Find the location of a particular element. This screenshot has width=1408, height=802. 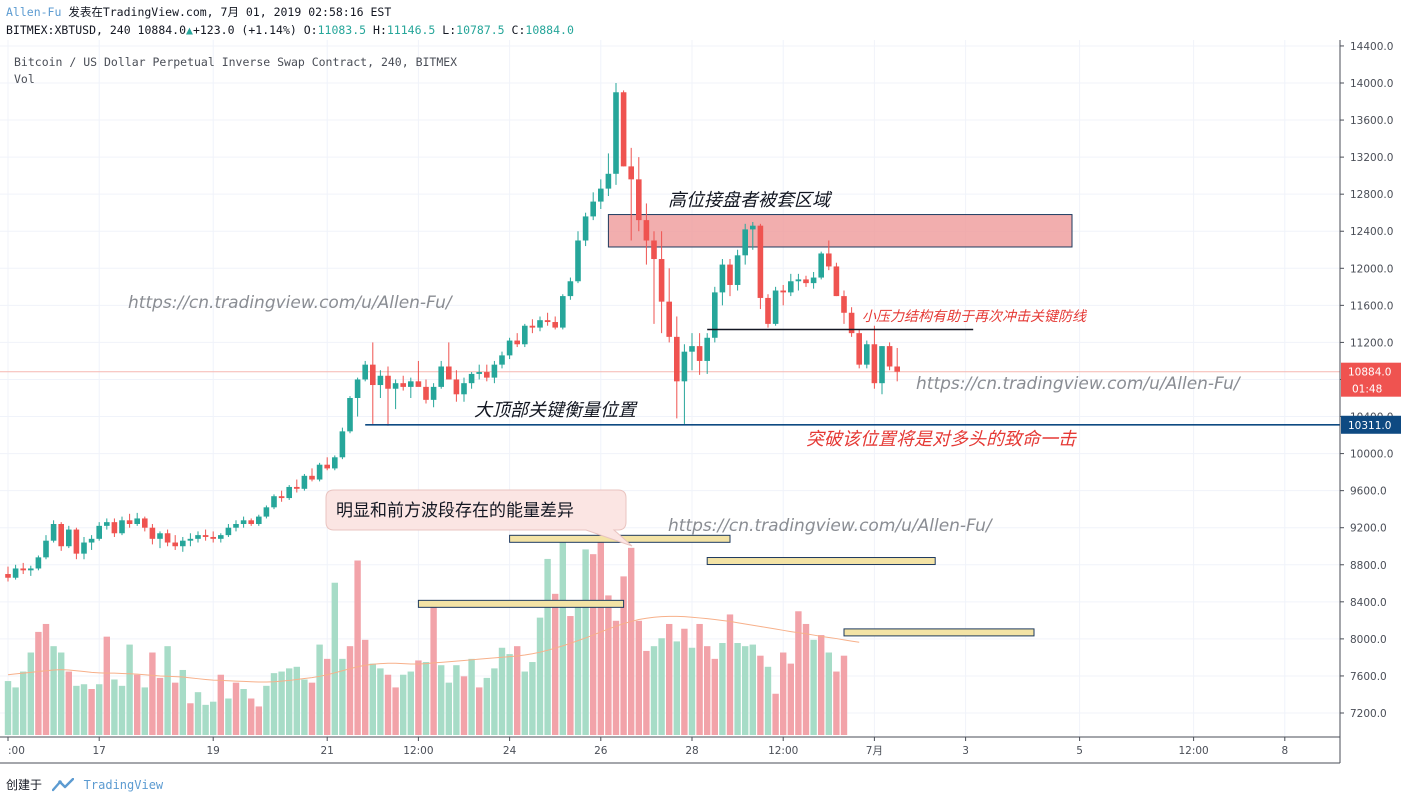

energy-callout-bubble is located at coordinates (479, 518).